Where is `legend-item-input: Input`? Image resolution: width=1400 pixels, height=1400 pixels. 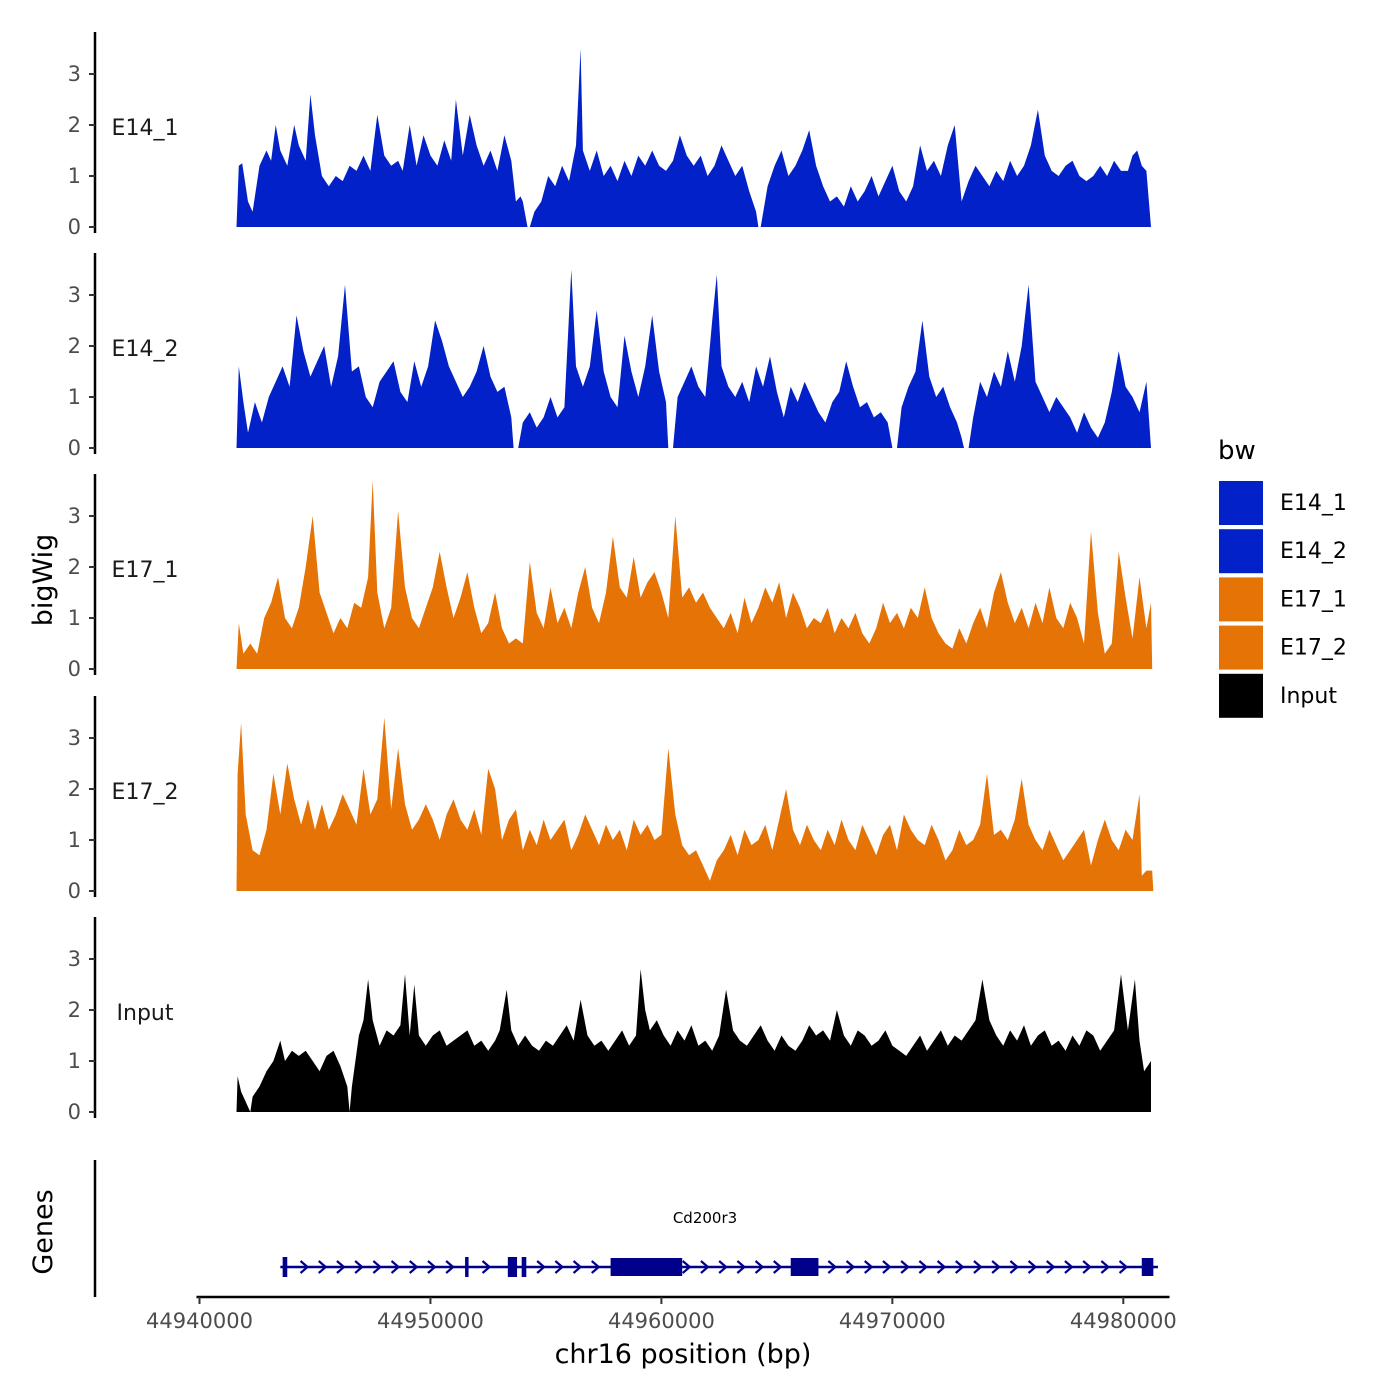 legend-item-input: Input is located at coordinates (1278, 695).